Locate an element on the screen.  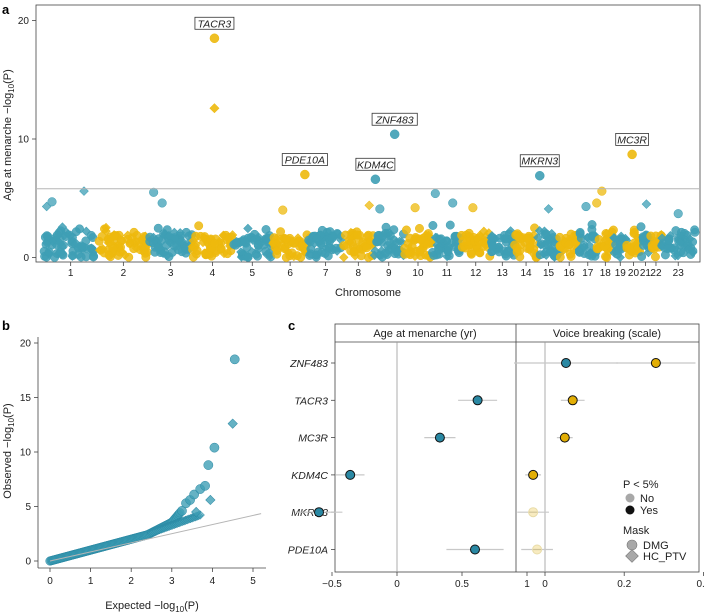
legend-yes-marker is located at coordinates (630, 510).